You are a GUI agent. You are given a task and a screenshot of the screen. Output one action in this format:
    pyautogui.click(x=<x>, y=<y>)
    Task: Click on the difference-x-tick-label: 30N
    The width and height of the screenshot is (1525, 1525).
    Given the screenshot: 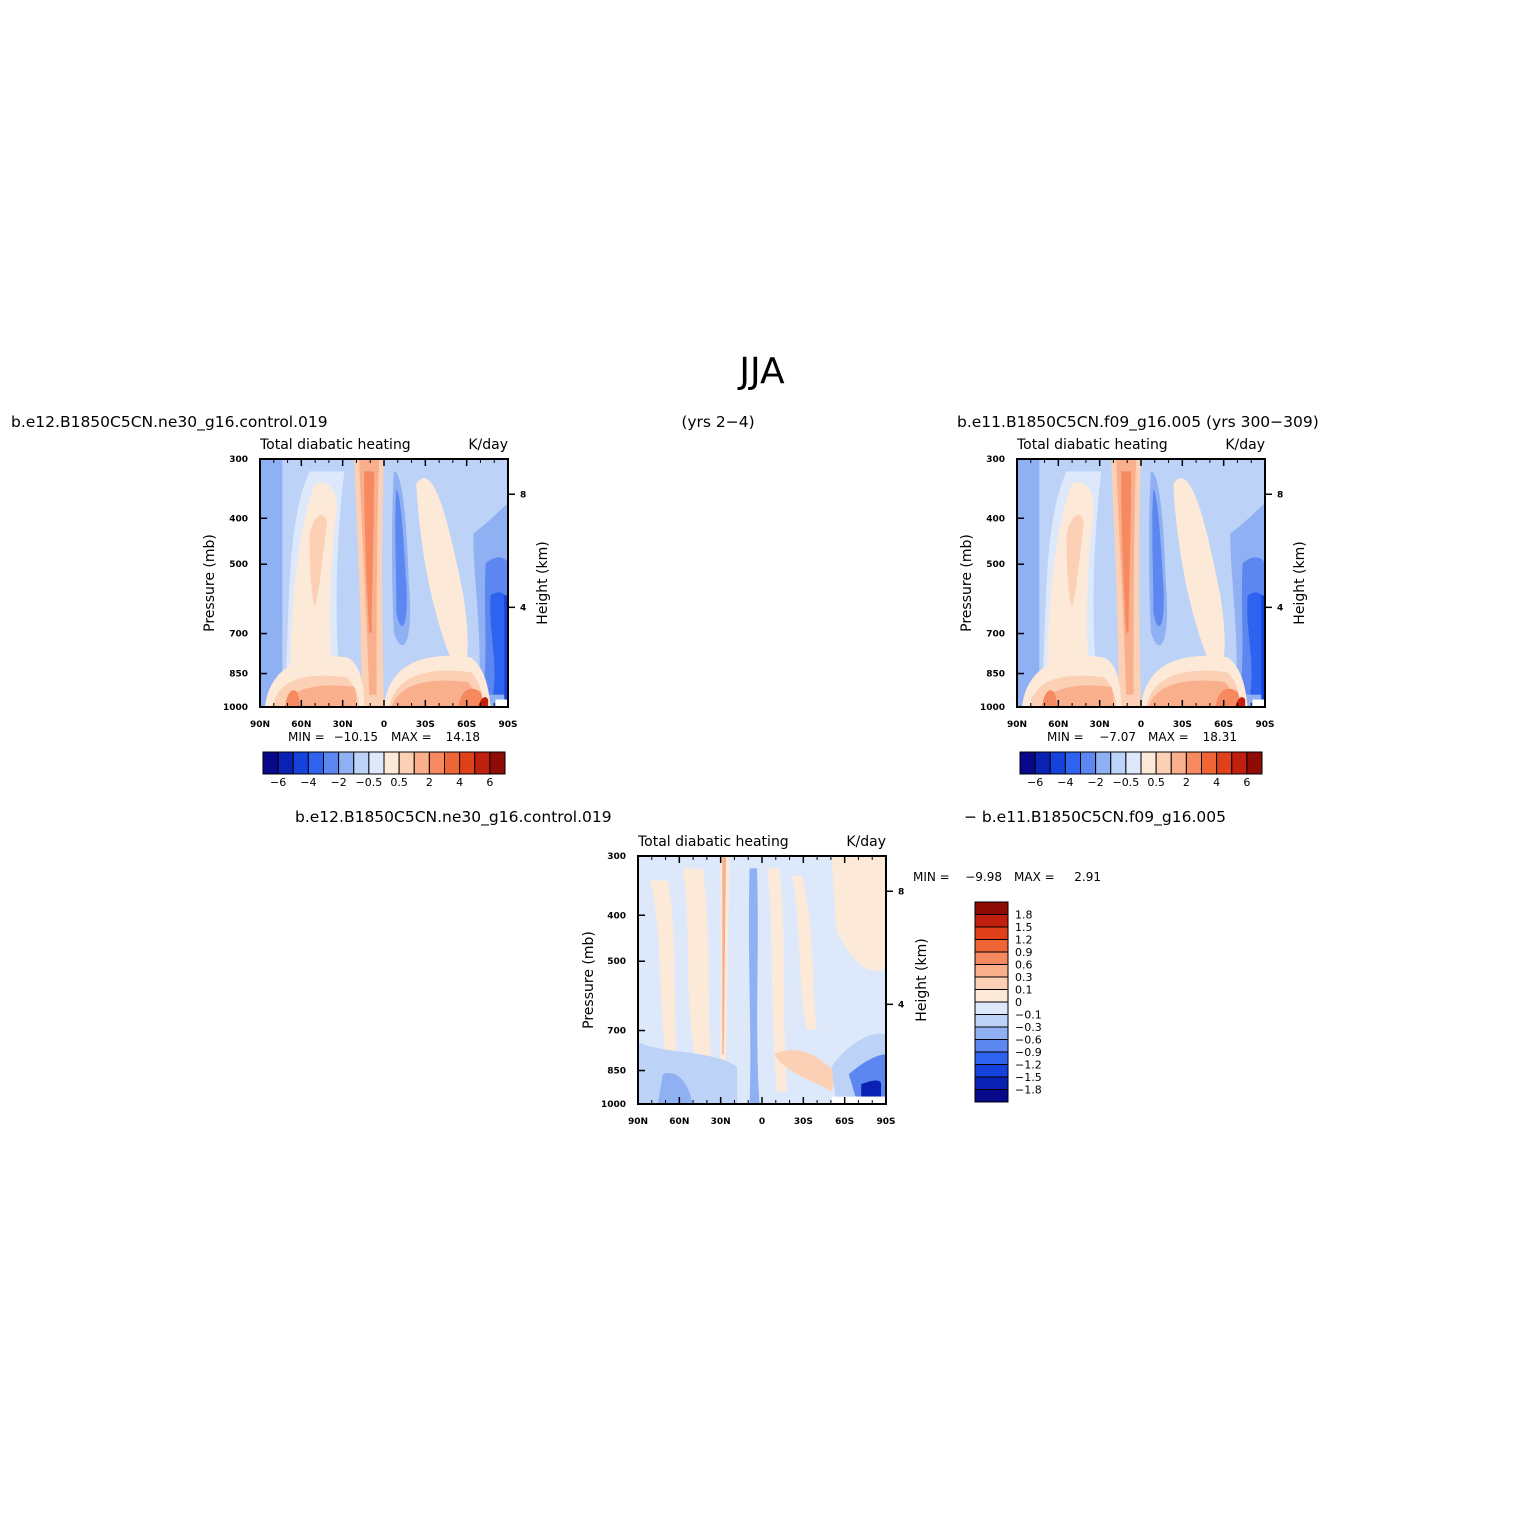 What is the action you would take?
    pyautogui.click(x=721, y=1122)
    